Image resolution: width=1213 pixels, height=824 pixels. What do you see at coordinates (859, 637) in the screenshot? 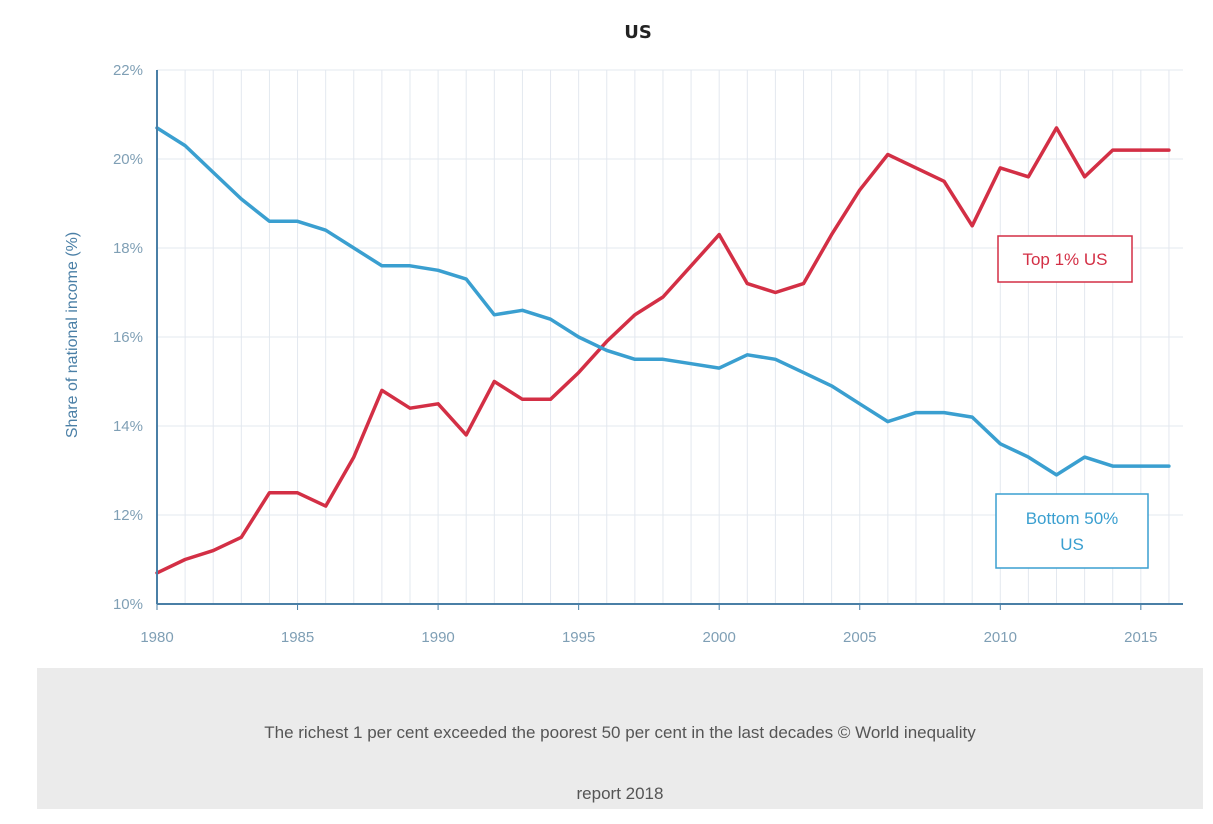
I see `x-tick-label: 2005` at bounding box center [859, 637].